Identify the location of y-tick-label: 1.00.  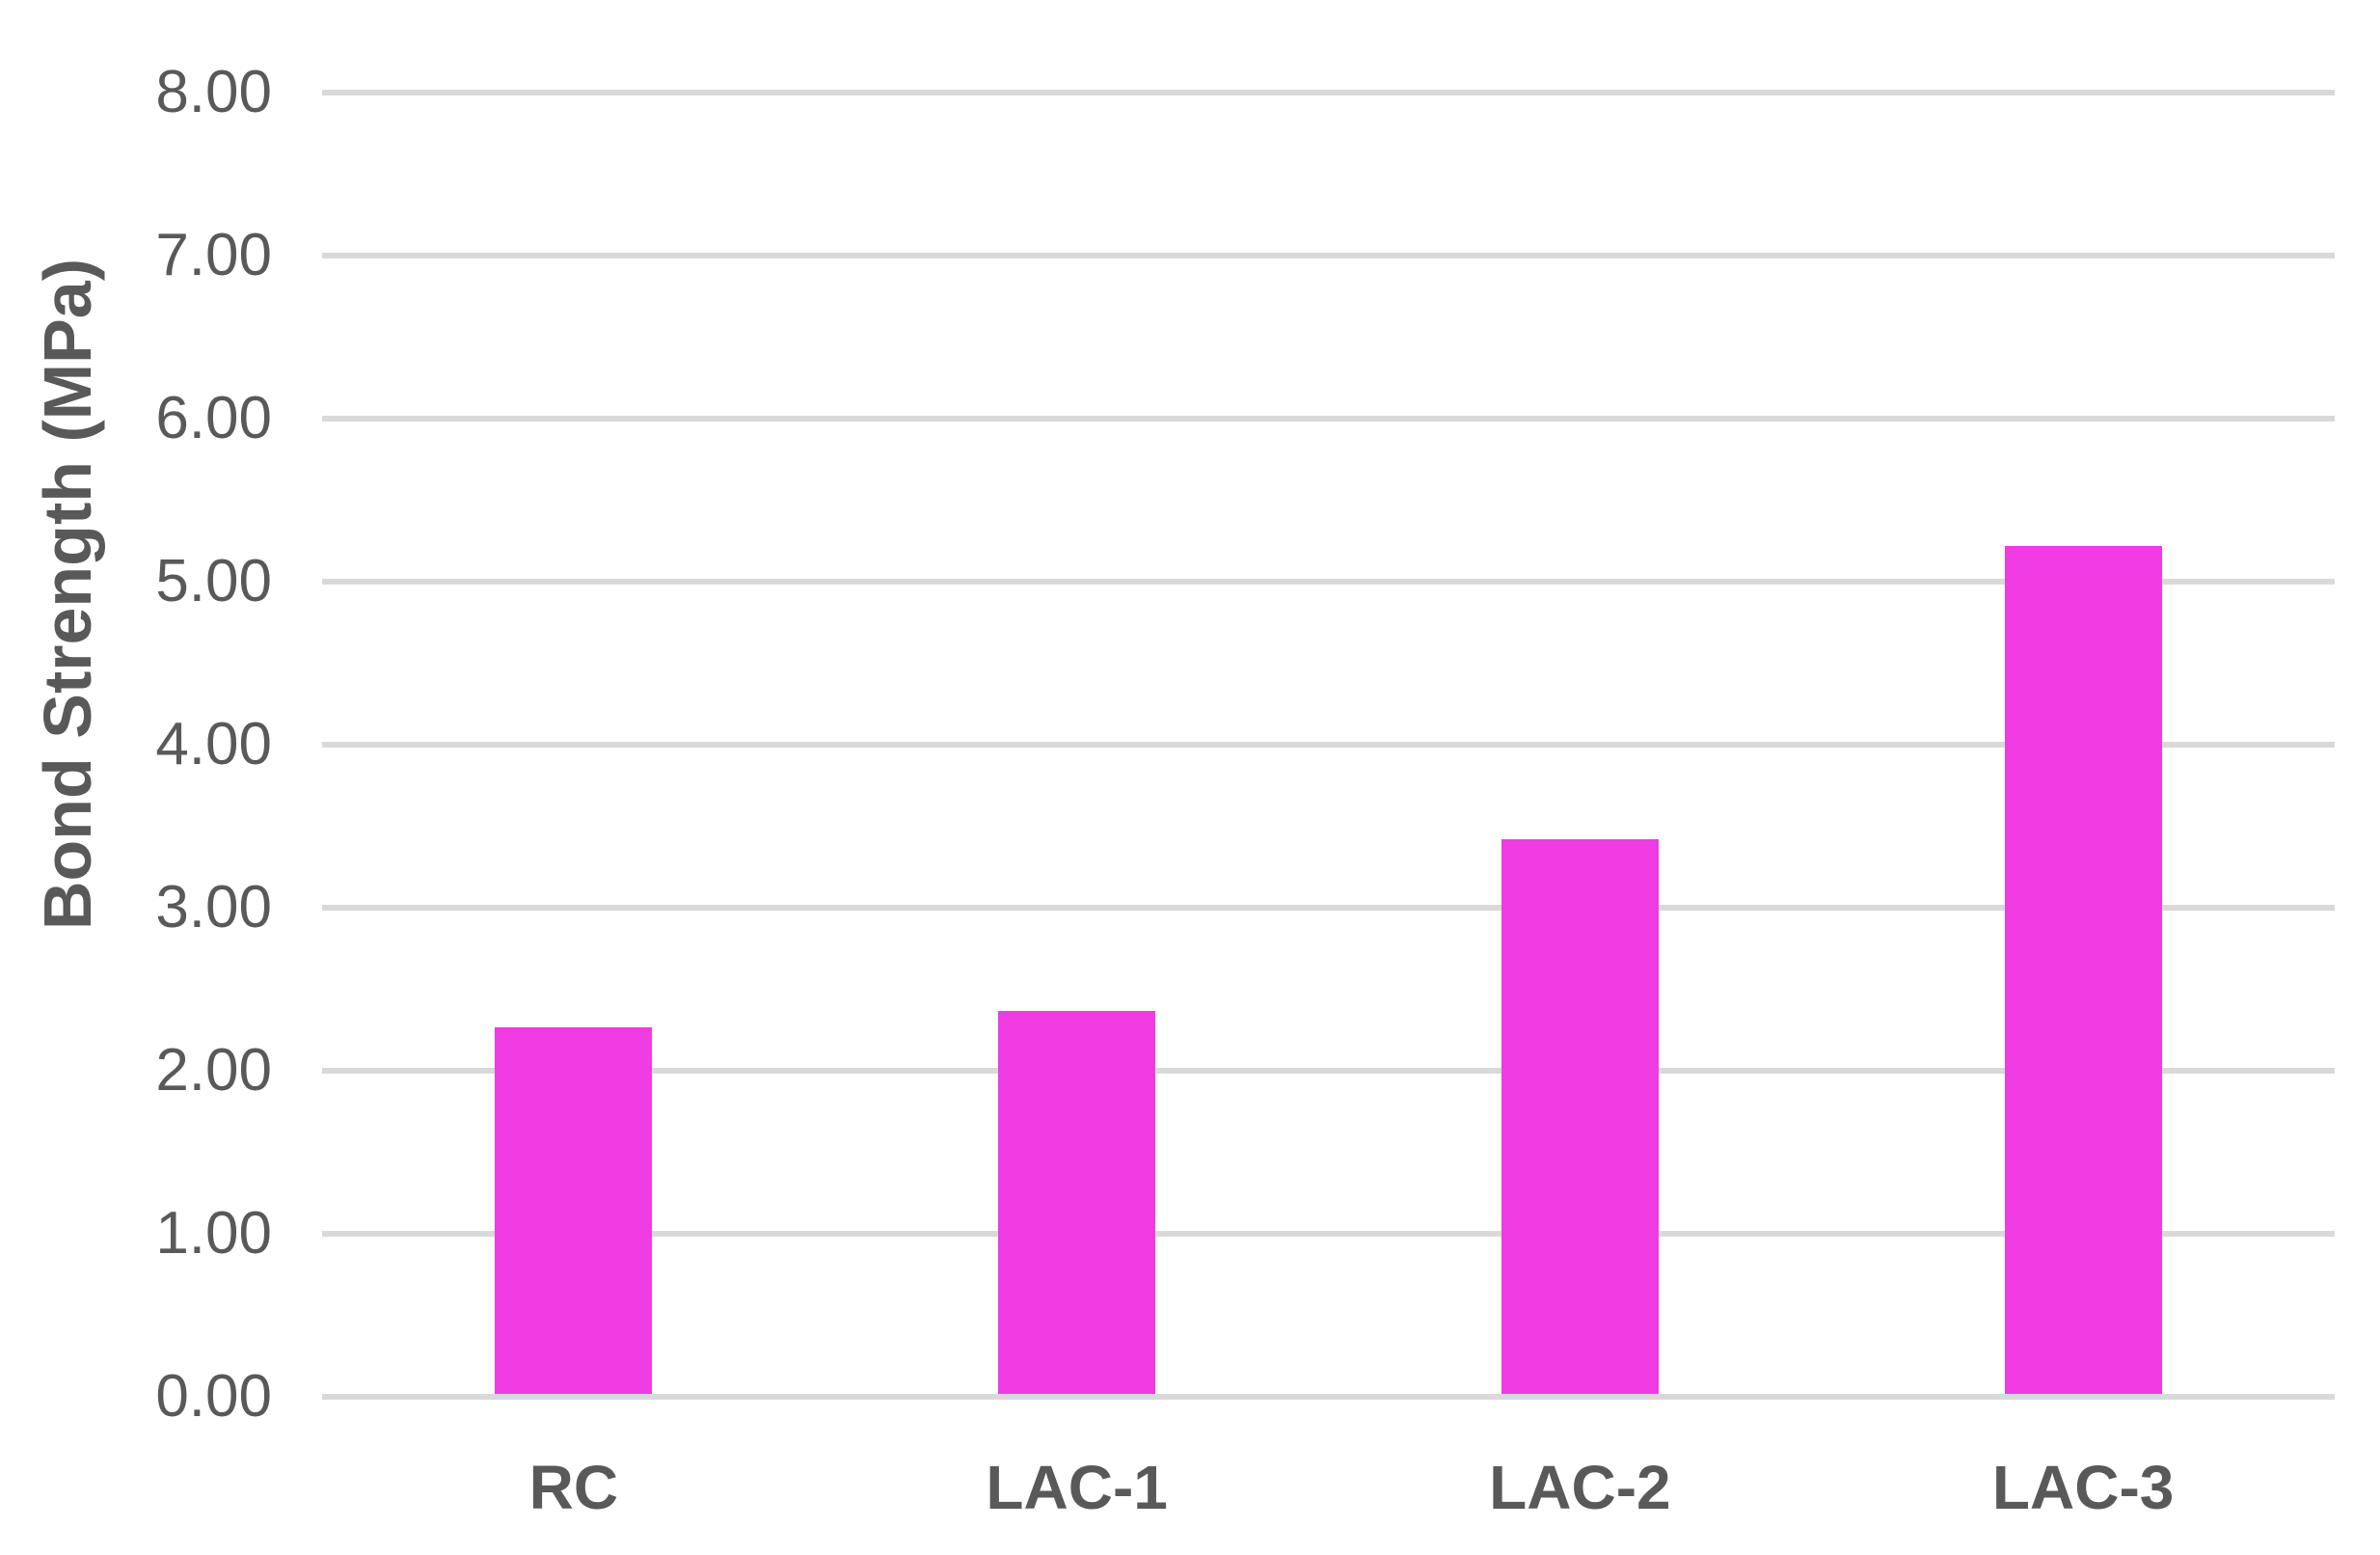
(214, 1233).